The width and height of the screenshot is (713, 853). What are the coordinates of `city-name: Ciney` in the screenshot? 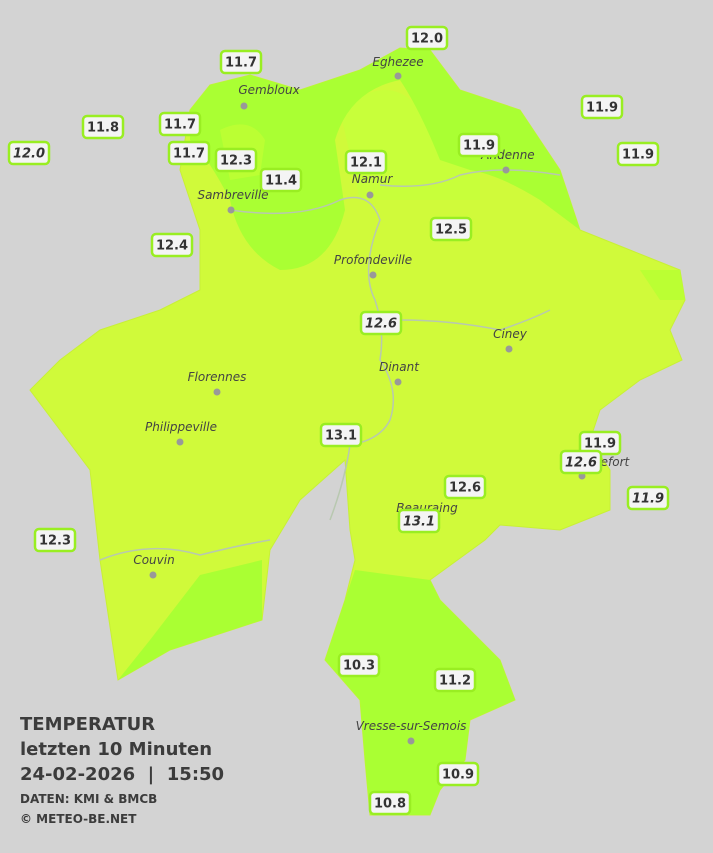 It's located at (510, 334).